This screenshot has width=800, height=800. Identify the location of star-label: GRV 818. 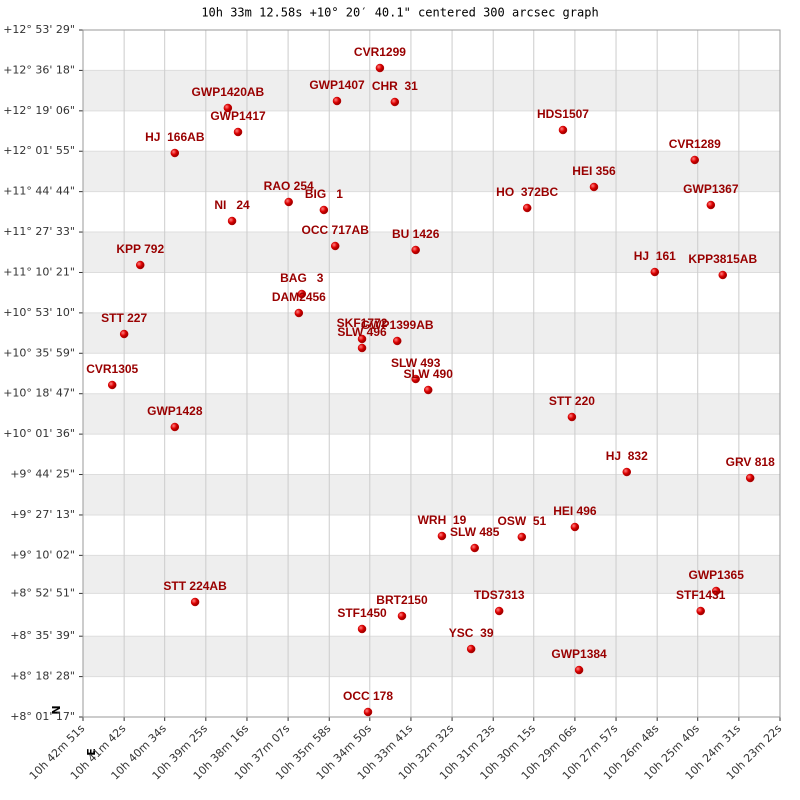
(750, 462).